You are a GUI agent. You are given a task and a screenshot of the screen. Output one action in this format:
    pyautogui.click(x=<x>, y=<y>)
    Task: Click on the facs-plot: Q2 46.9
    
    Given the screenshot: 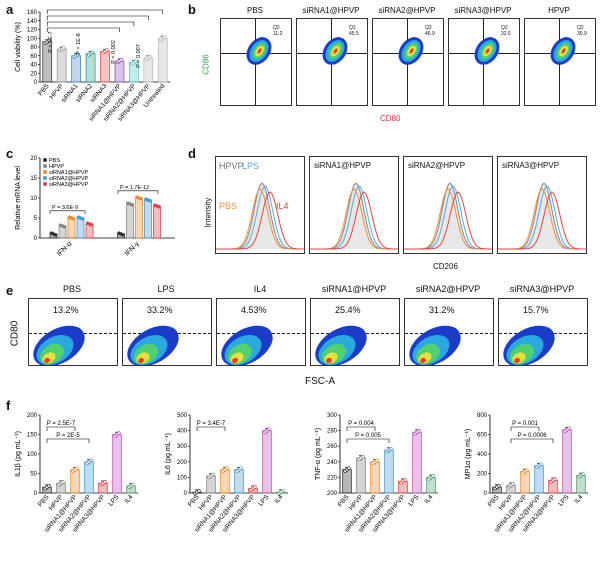 What is the action you would take?
    pyautogui.click(x=408, y=62)
    